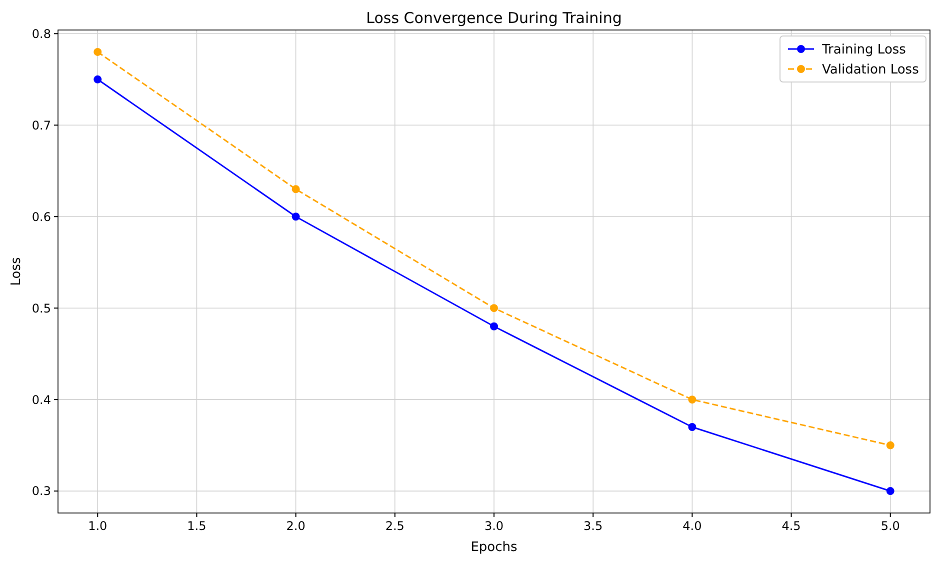 The width and height of the screenshot is (946, 567). What do you see at coordinates (593, 526) in the screenshot?
I see `x-tick-label: 3.5` at bounding box center [593, 526].